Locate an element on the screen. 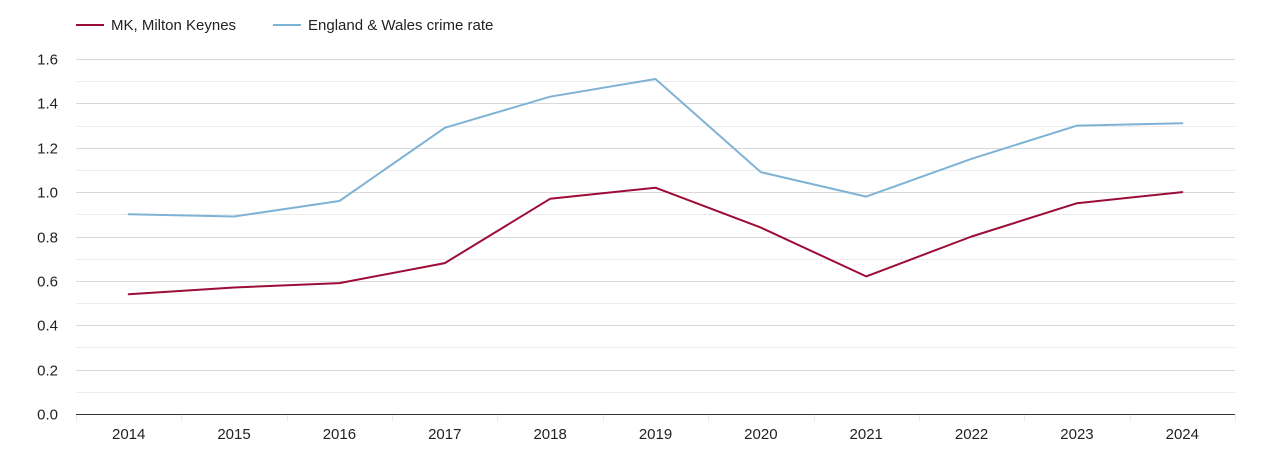 This screenshot has width=1270, height=450. x-tick-label: 2014 is located at coordinates (128, 434).